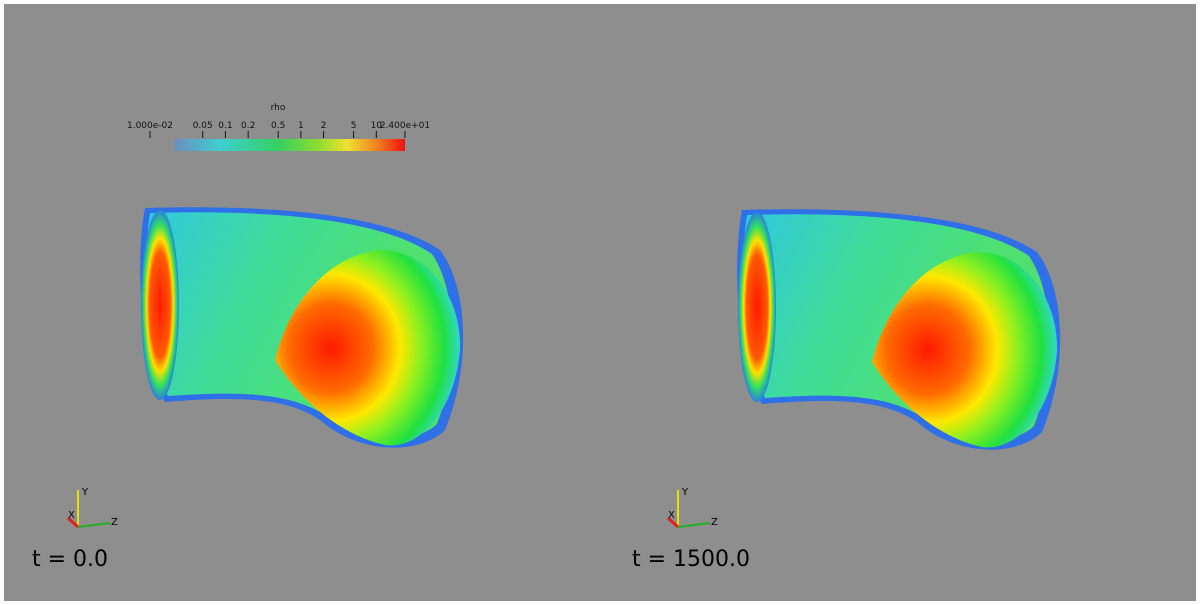  Describe the element at coordinates (278, 108) in the screenshot. I see `colorbar-title: rho` at that location.